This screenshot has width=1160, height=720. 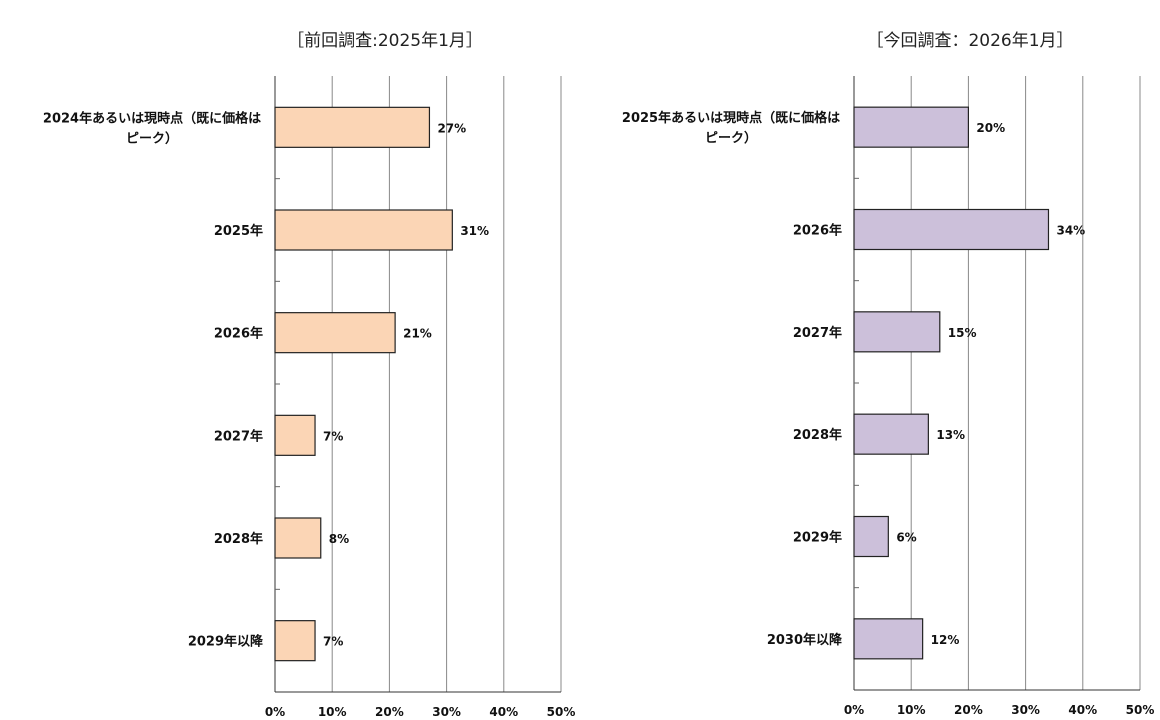 I want to click on category-label: 2029年, so click(x=817, y=538).